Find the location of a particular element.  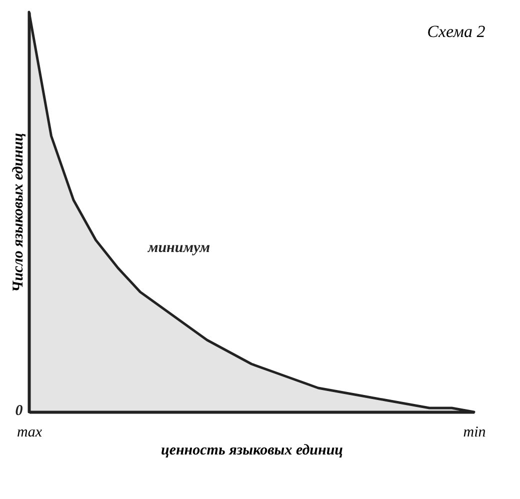

x-axis-title: ценность языковых единиц is located at coordinates (252, 450).